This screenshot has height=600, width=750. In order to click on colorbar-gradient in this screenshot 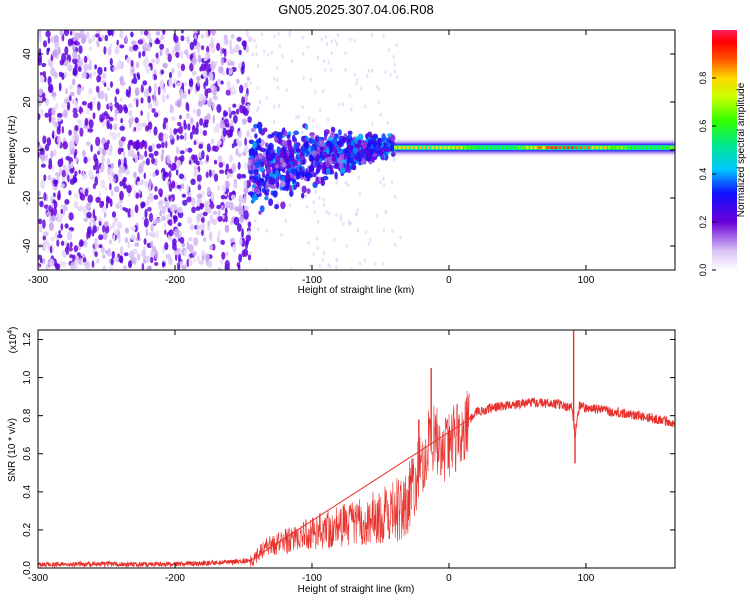, I will do `click(724, 150)`.